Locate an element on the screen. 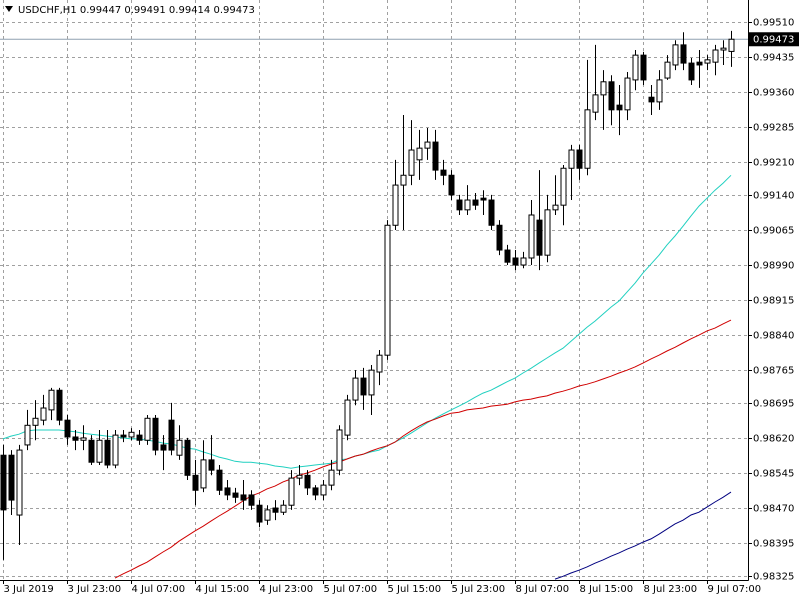 This screenshot has width=800, height=600. y-tick-label: 0.98915 is located at coordinates (773, 301).